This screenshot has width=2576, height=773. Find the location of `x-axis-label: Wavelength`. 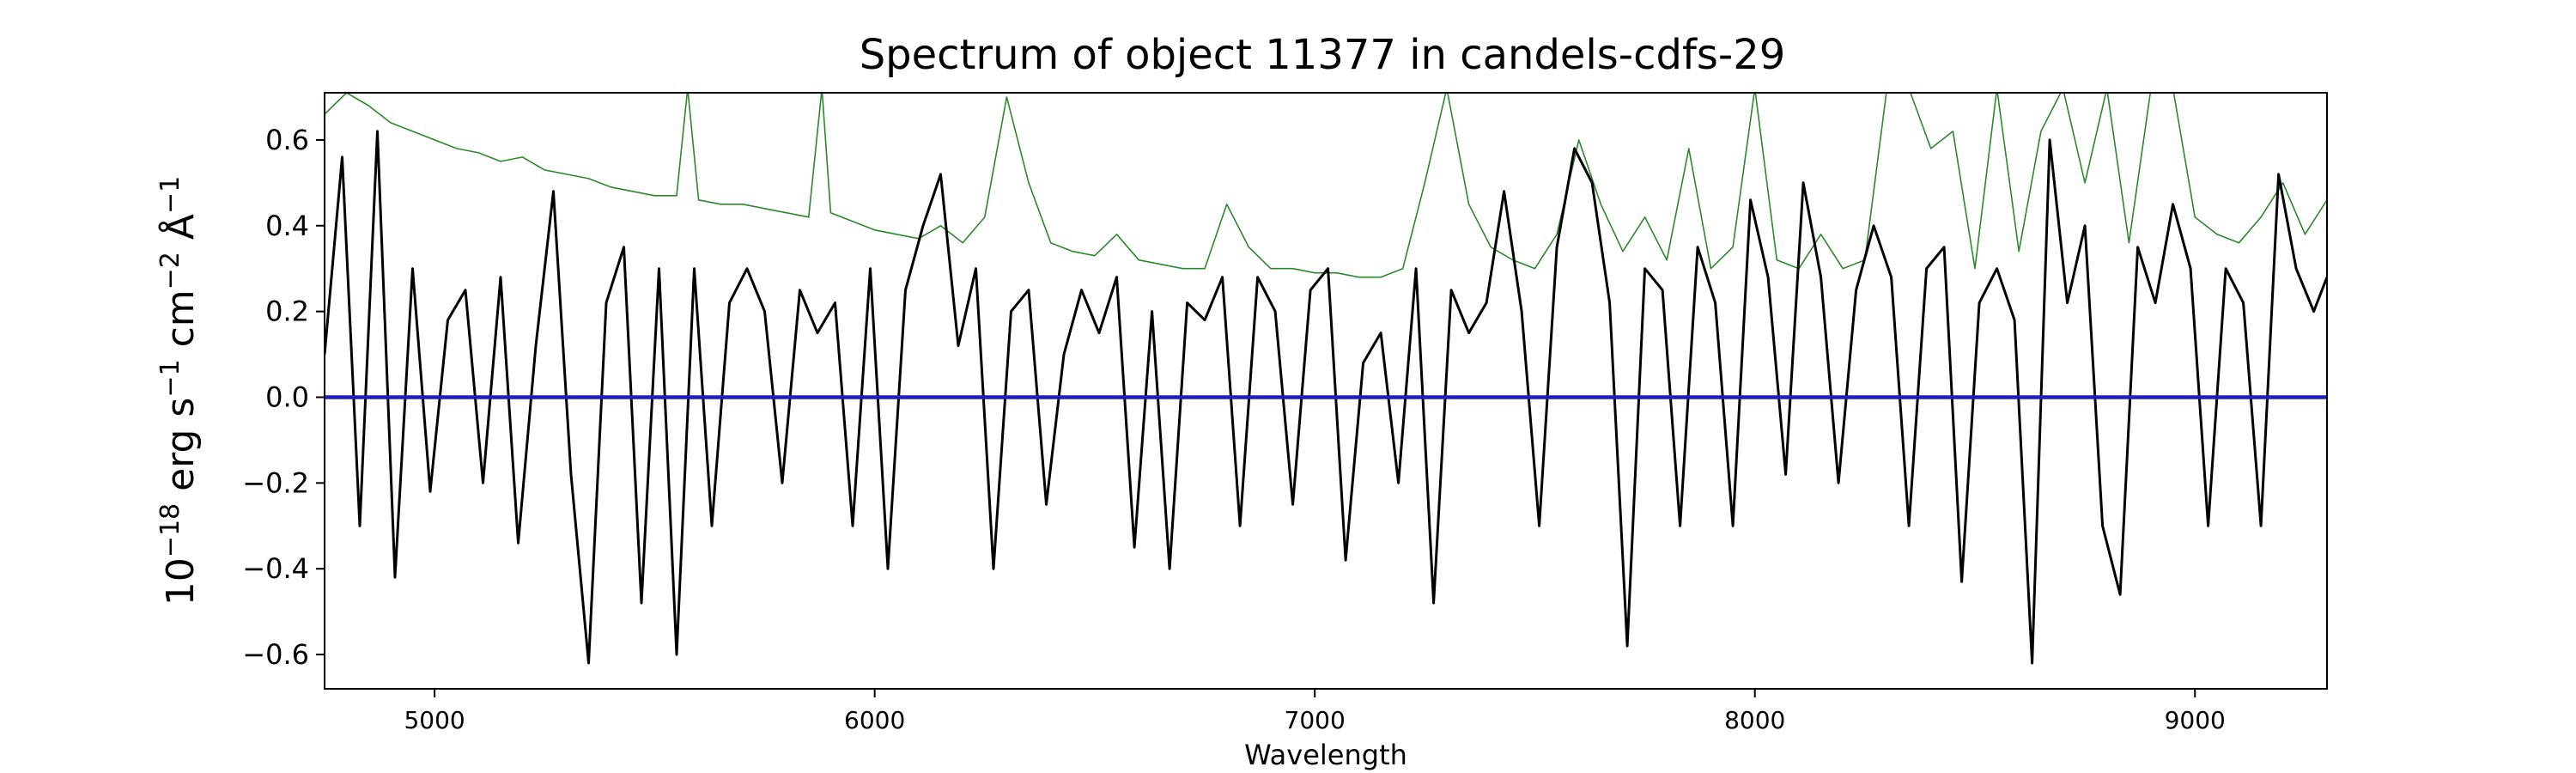

x-axis-label: Wavelength is located at coordinates (1325, 755).